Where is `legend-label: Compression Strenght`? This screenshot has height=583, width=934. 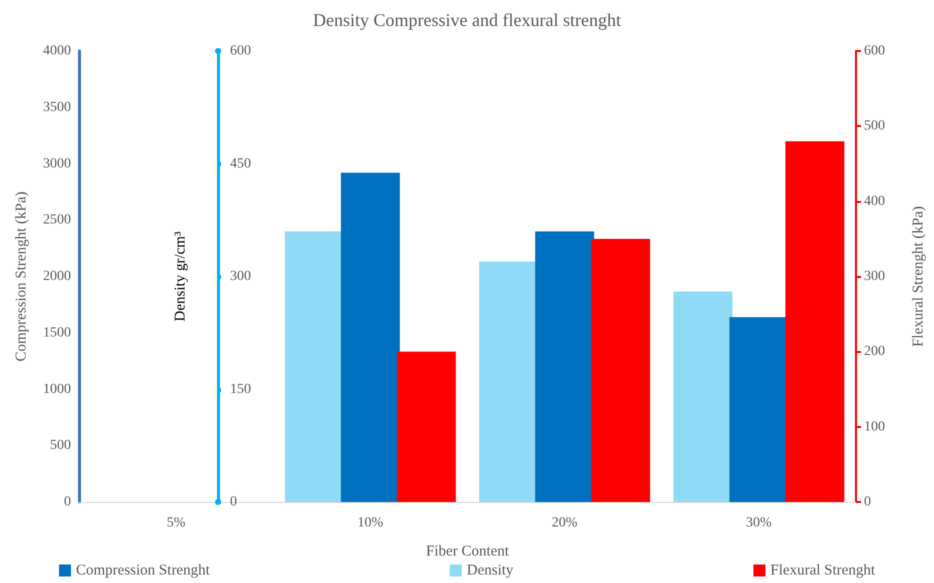 legend-label: Compression Strenght is located at coordinates (143, 570).